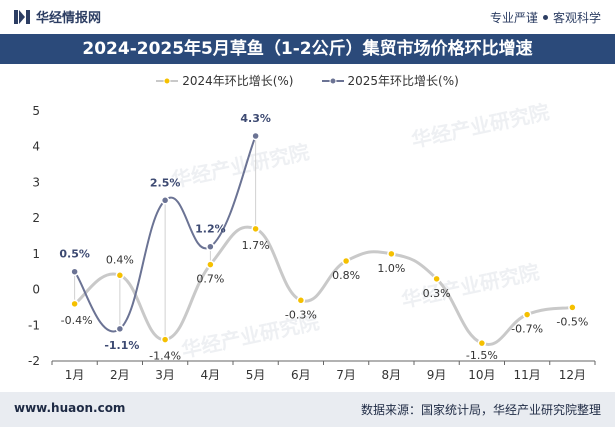 The height and width of the screenshot is (427, 615). Describe the element at coordinates (210, 229) in the screenshot. I see `data-label-2025: 1.2%` at that location.